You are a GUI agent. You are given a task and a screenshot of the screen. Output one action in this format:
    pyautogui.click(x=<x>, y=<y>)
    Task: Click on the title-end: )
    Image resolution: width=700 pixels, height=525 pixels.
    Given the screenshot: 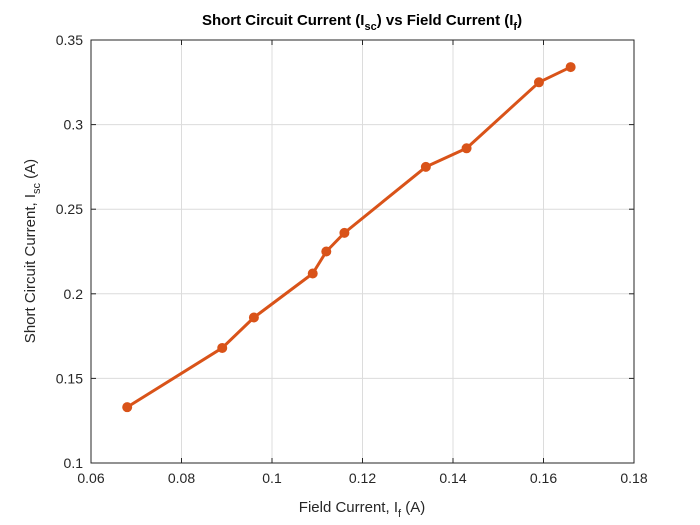 What is the action you would take?
    pyautogui.click(x=519, y=20)
    